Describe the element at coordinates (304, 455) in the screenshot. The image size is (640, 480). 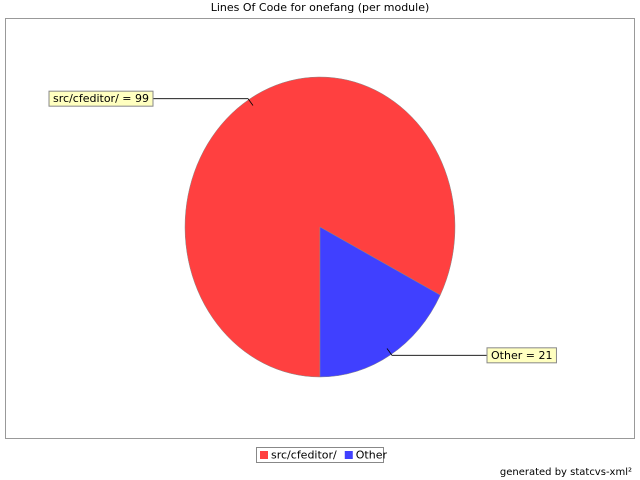
I see `legend-label: src/cfeditor/` at that location.